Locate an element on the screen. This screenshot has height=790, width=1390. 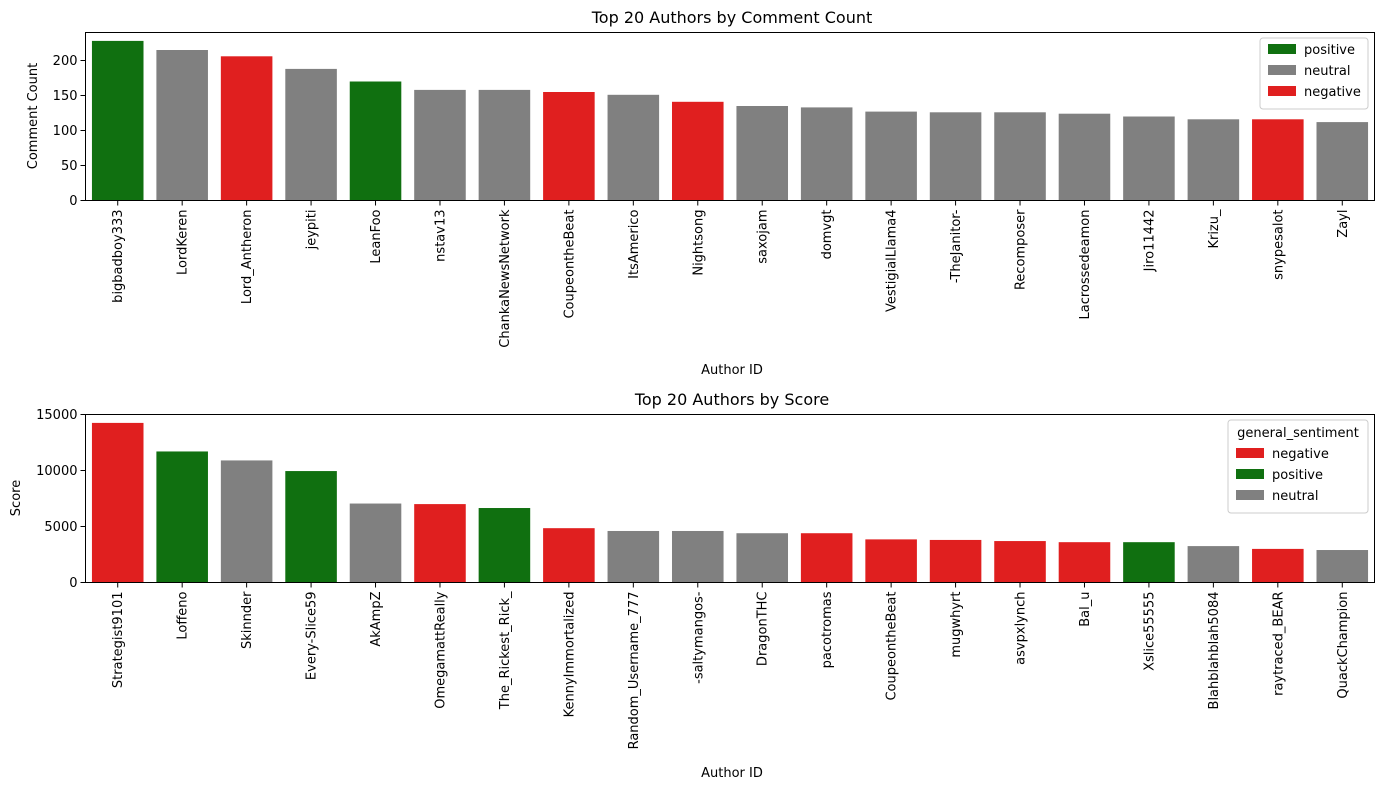
chart-title: Top 20 Authors by Score is located at coordinates (731, 399).